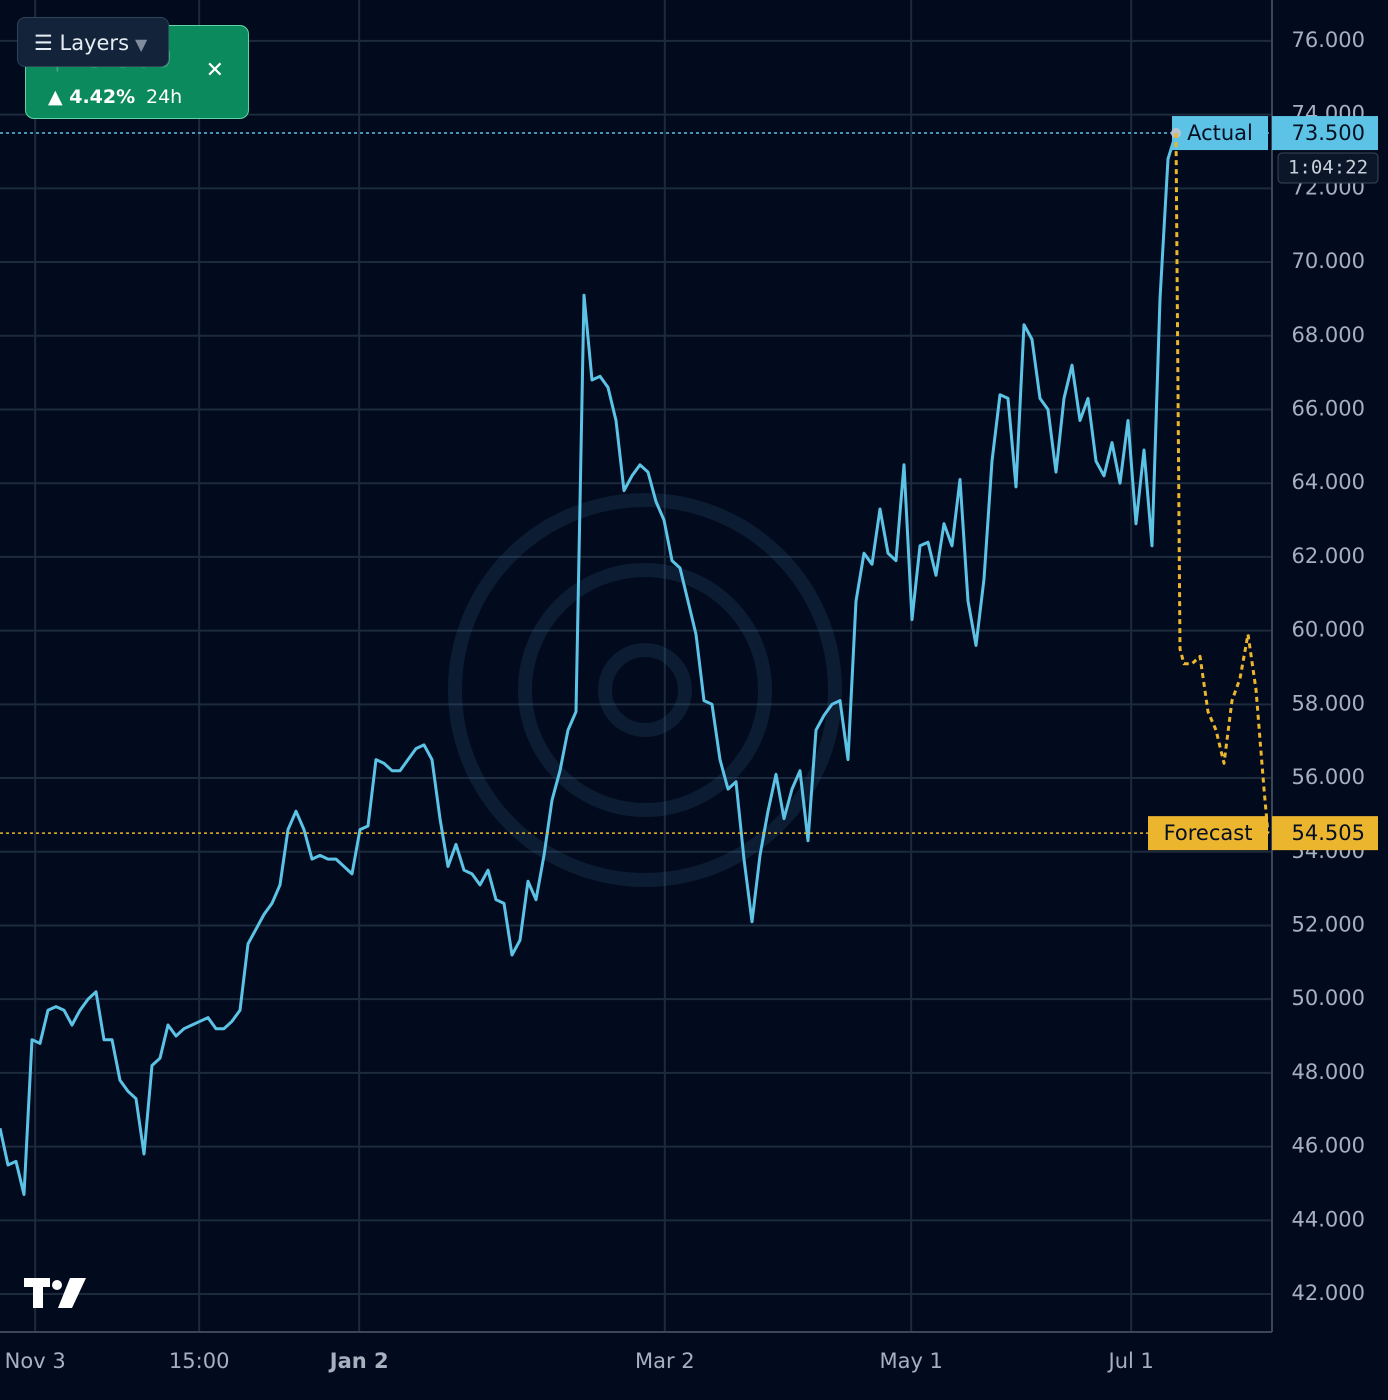 Image resolution: width=1388 pixels, height=1400 pixels. Describe the element at coordinates (1328, 1072) in the screenshot. I see `y-tick-label: 48.000` at that location.